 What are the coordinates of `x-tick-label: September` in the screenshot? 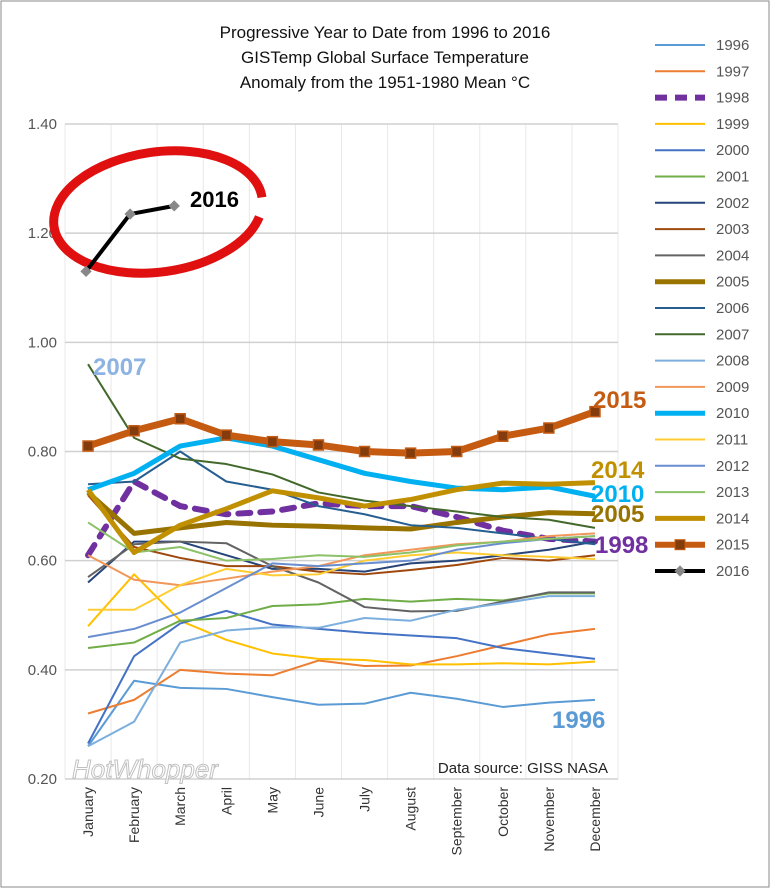 It's located at (457, 821).